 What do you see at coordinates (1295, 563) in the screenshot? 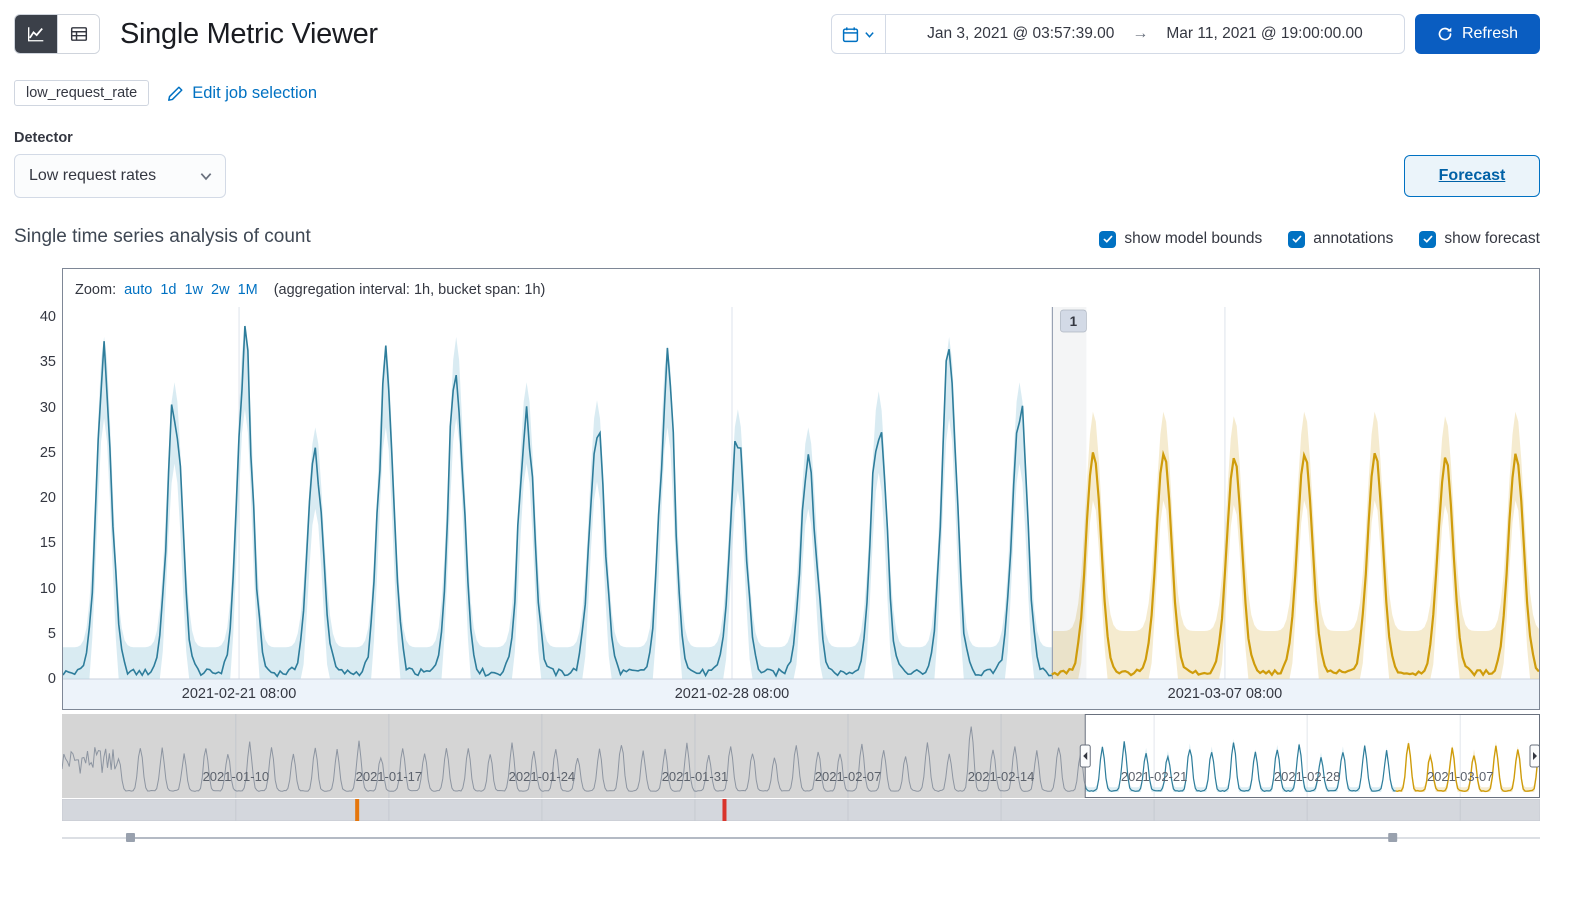
I see `forecast-line` at bounding box center [1295, 563].